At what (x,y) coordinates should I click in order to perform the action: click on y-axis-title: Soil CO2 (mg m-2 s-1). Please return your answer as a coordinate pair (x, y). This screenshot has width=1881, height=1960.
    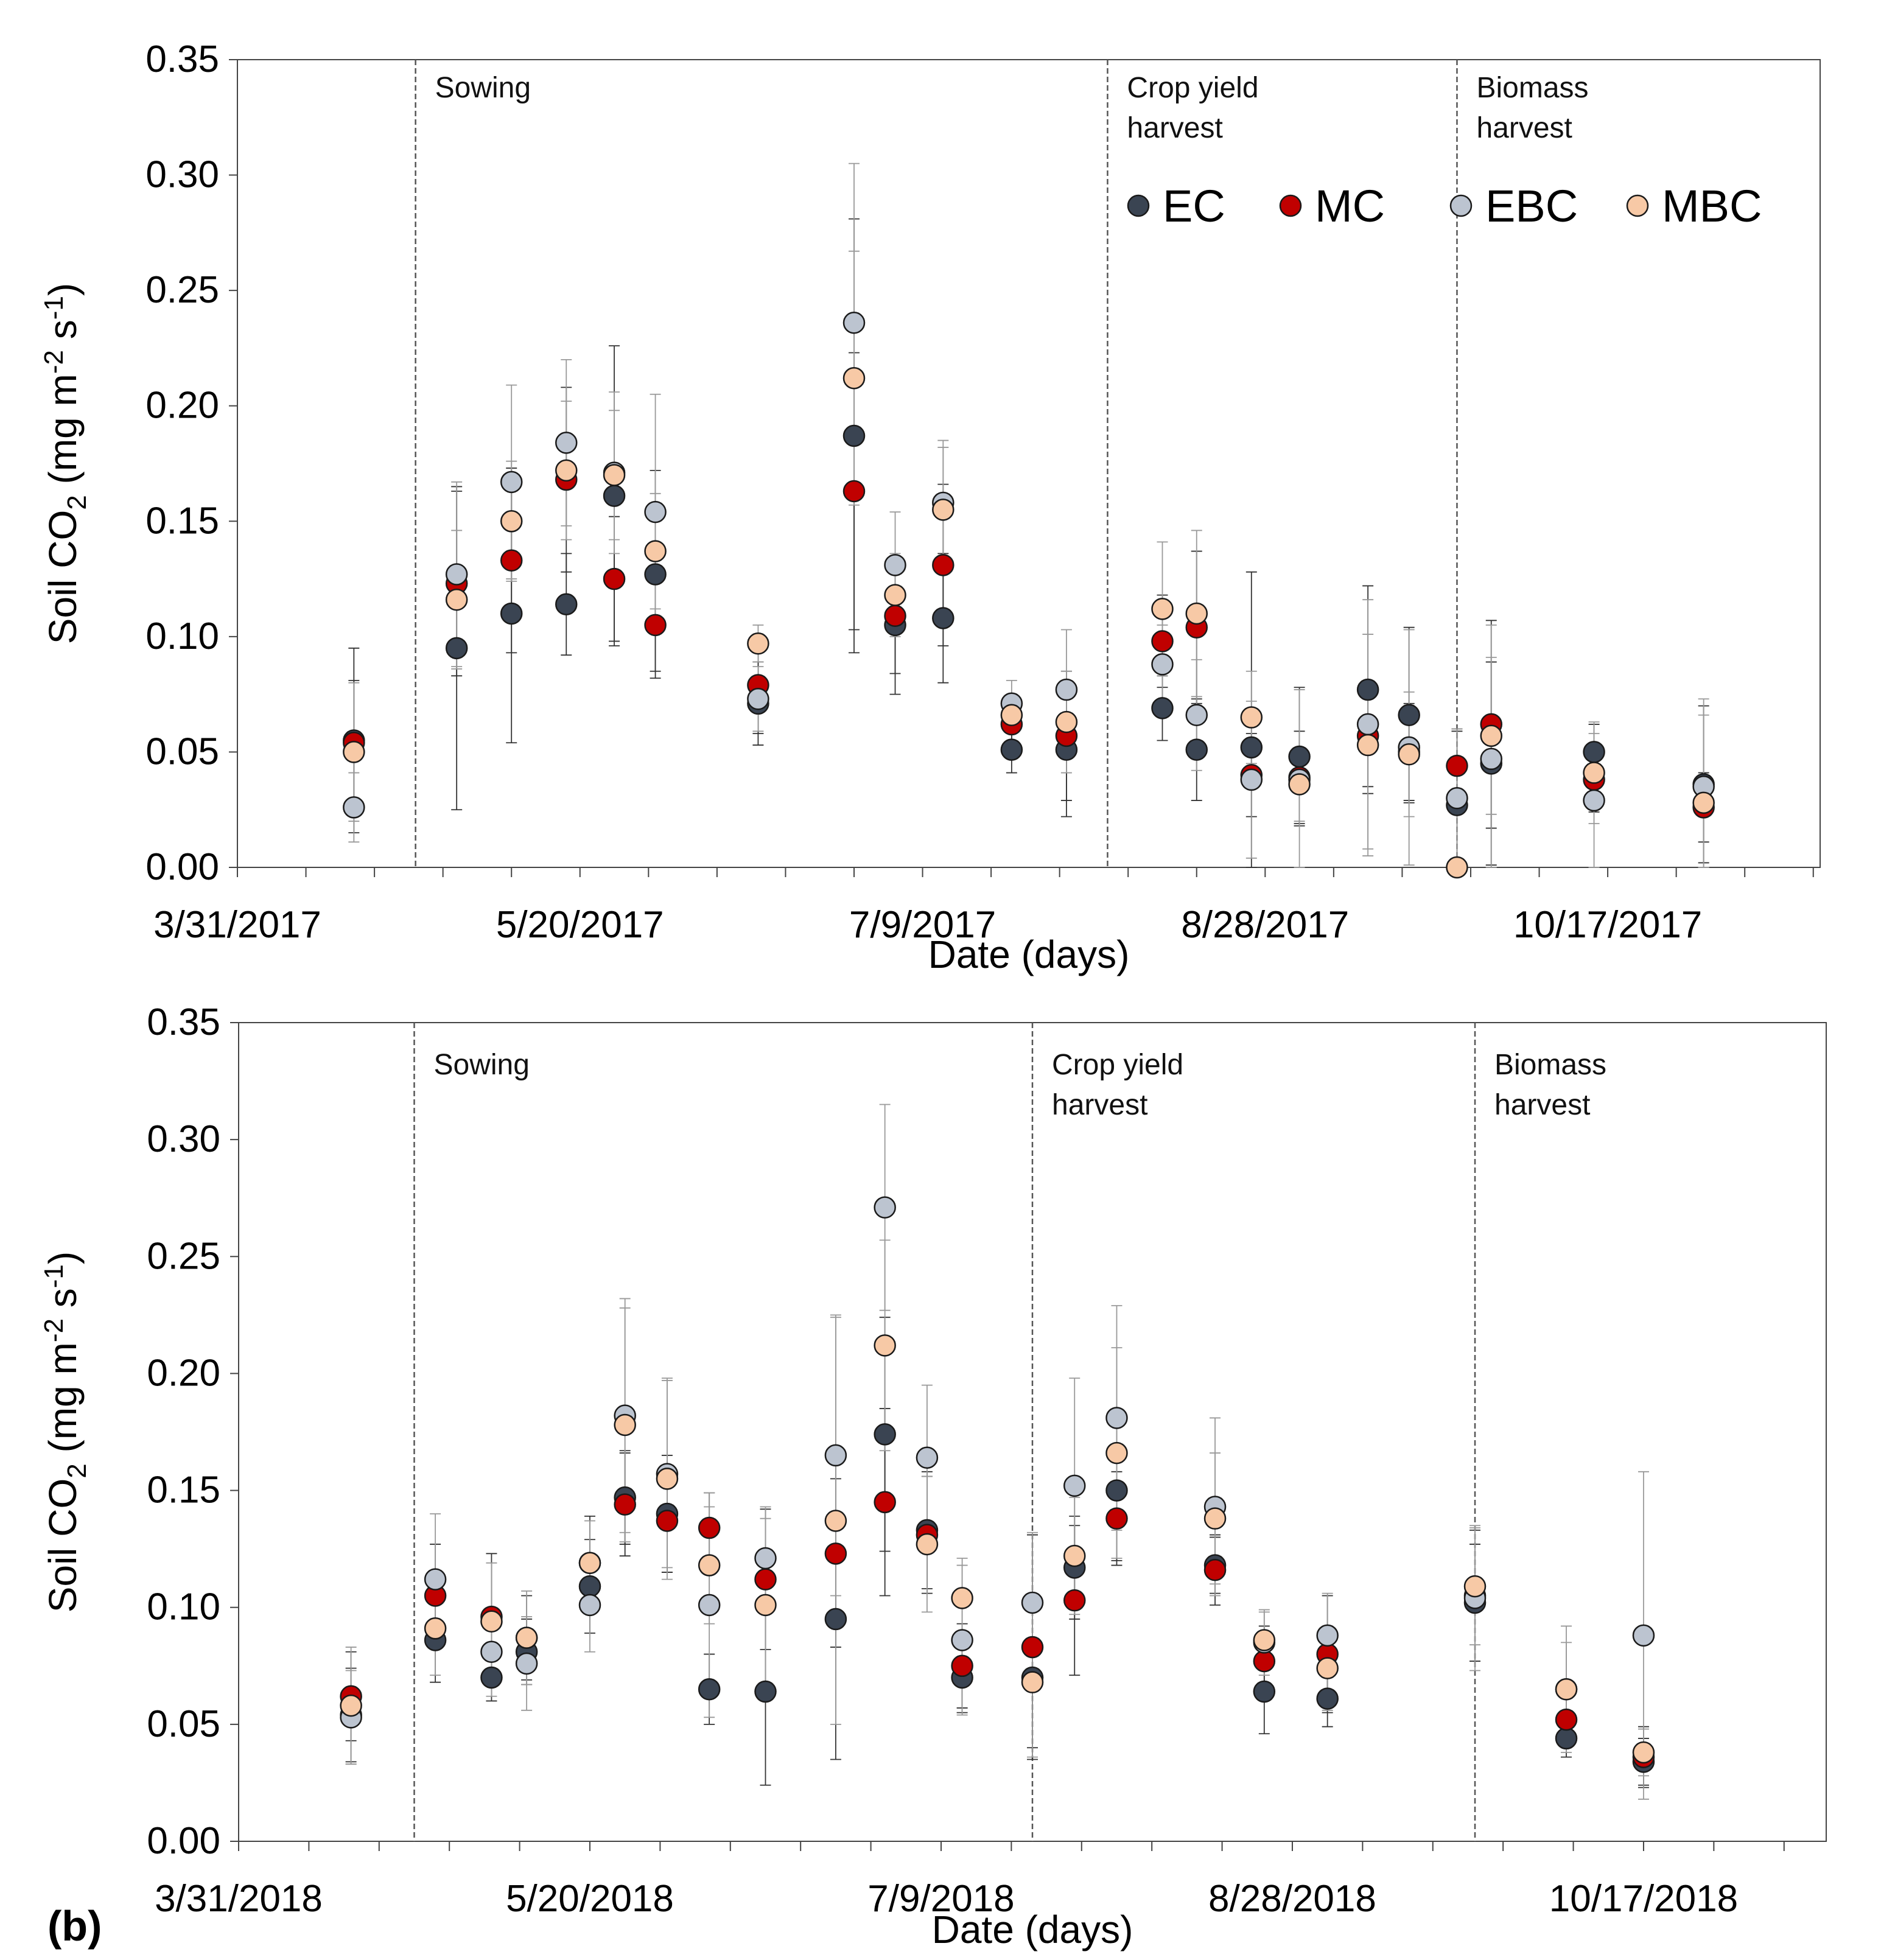
    Looking at the image, I should click on (65, 463).